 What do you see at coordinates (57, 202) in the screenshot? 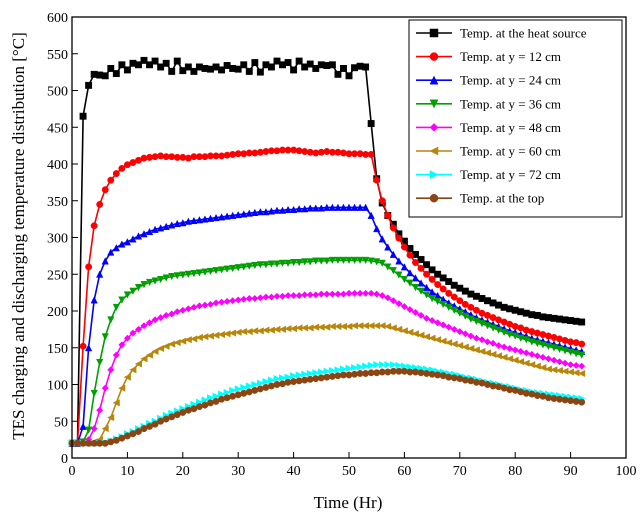
I see `y-tick-label: 350` at bounding box center [57, 202].